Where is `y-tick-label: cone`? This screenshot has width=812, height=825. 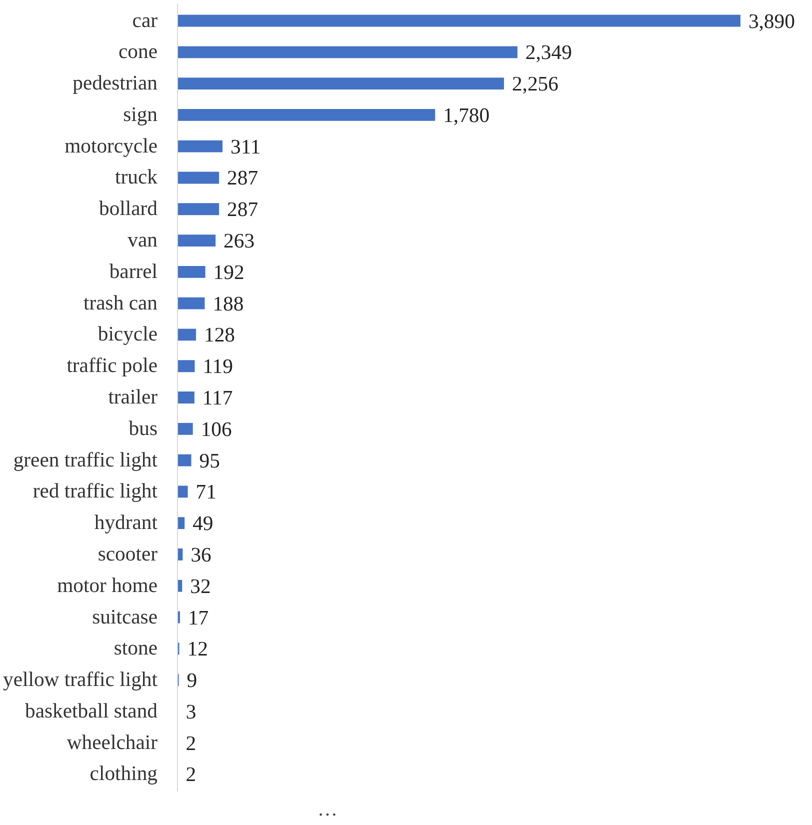
y-tick-label: cone is located at coordinates (138, 52).